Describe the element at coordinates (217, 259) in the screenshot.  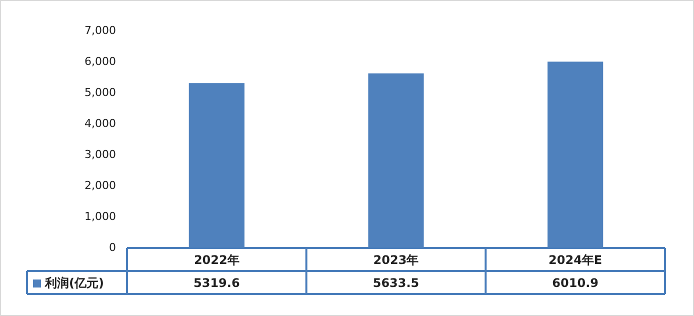
I see `xtick: 2022年` at that location.